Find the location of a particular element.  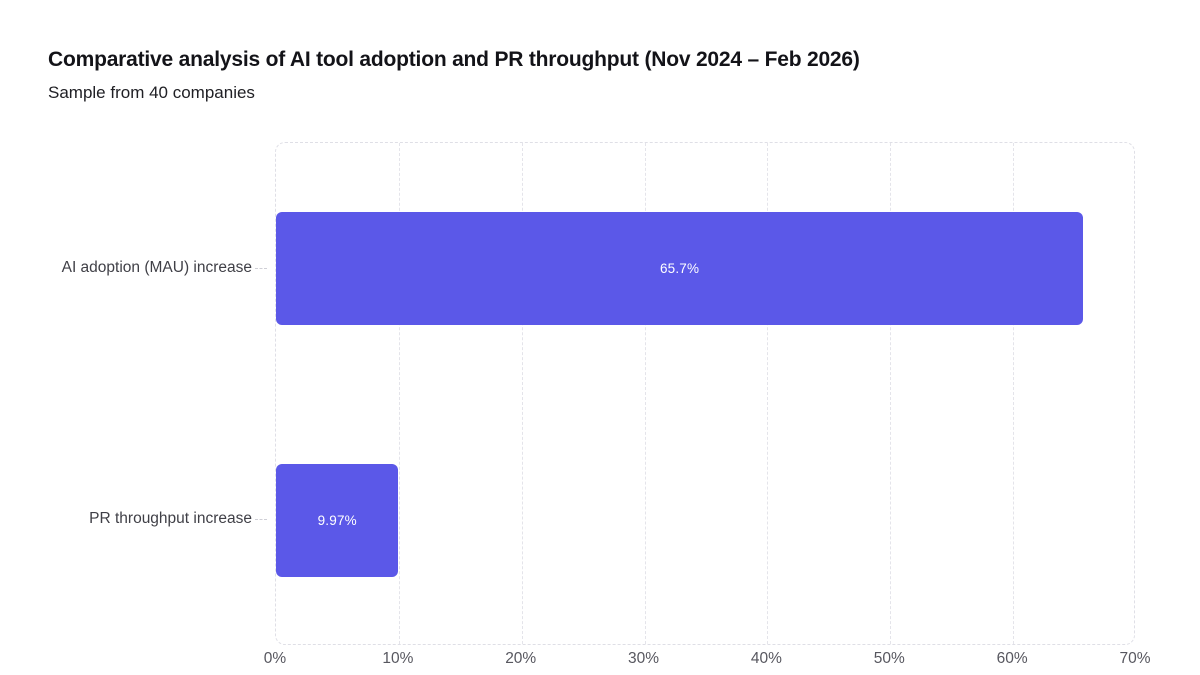

bar: 9.97% is located at coordinates (337, 520).